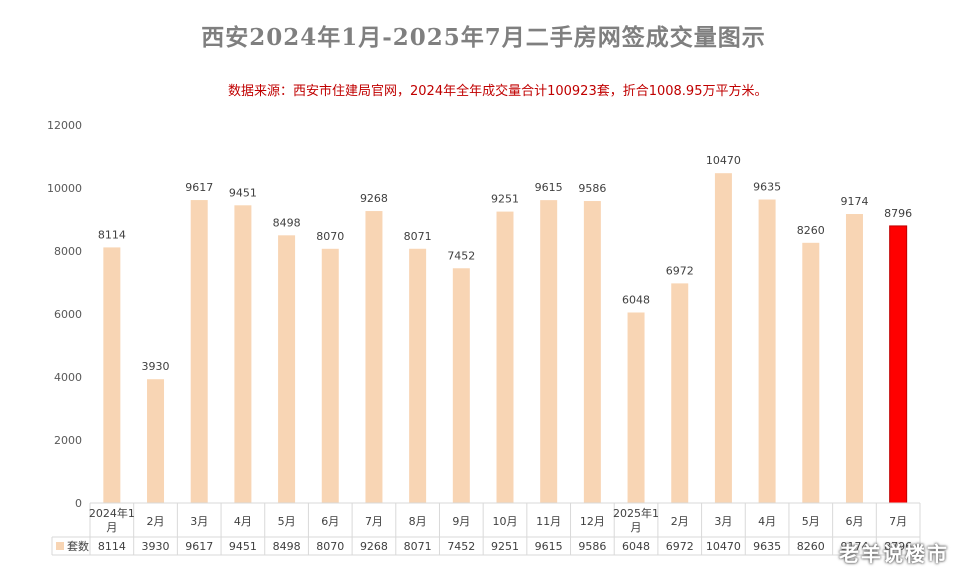  Describe the element at coordinates (287, 546) in the screenshot. I see `table-value: 8498` at that location.